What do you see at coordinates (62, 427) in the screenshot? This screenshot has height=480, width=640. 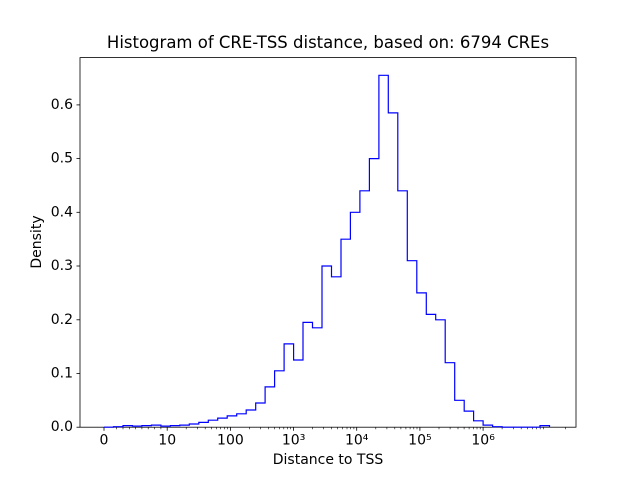 I see `y-tick-label: 0.0` at bounding box center [62, 427].